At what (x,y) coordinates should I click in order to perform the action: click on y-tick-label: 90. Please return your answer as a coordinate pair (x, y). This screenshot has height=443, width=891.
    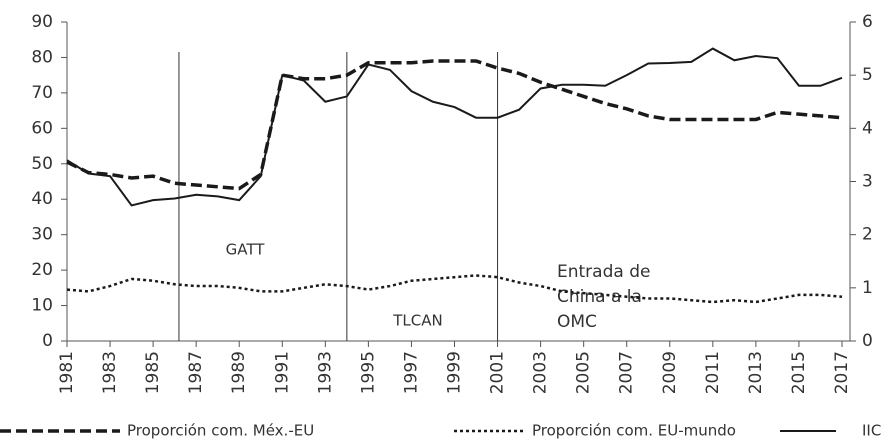
    Looking at the image, I should click on (42, 22).